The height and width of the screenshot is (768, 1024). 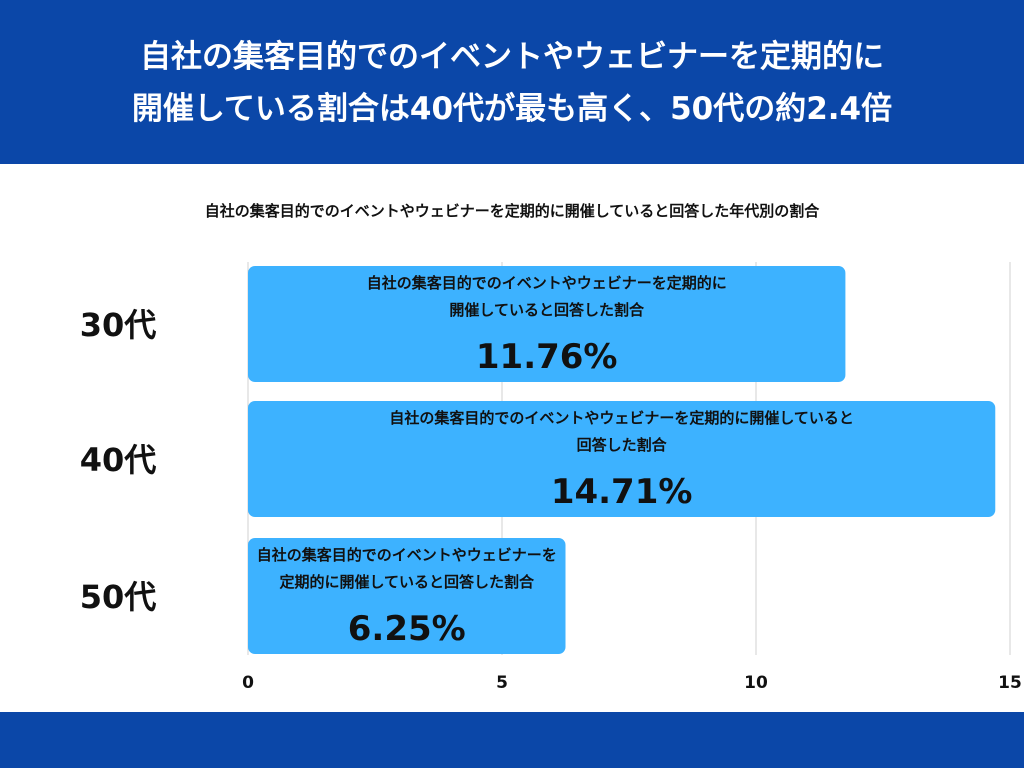 I want to click on bar-text-line: 自社の集客目的でのイベントやウェビナーを, so click(x=407, y=555).